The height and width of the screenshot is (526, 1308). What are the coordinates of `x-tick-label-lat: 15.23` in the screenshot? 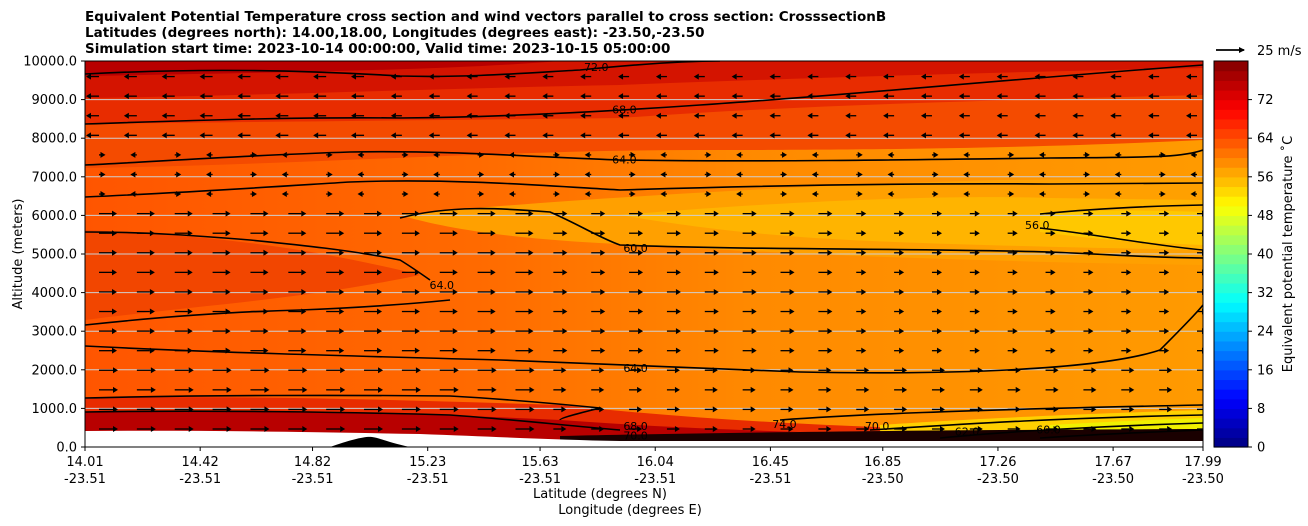 It's located at (427, 462).